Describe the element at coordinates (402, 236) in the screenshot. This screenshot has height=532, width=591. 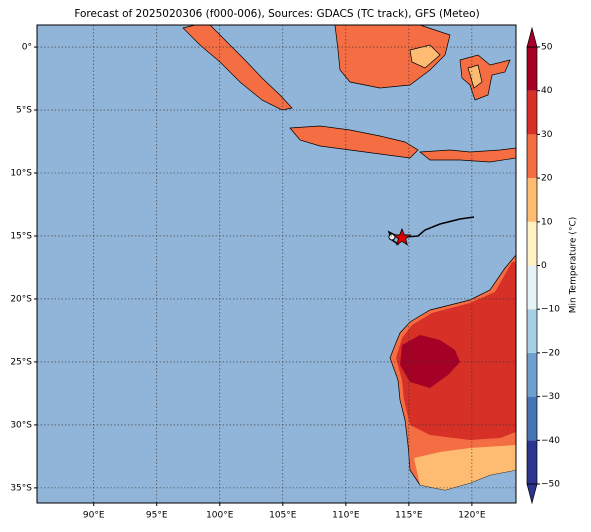
I see `storm-position` at that location.